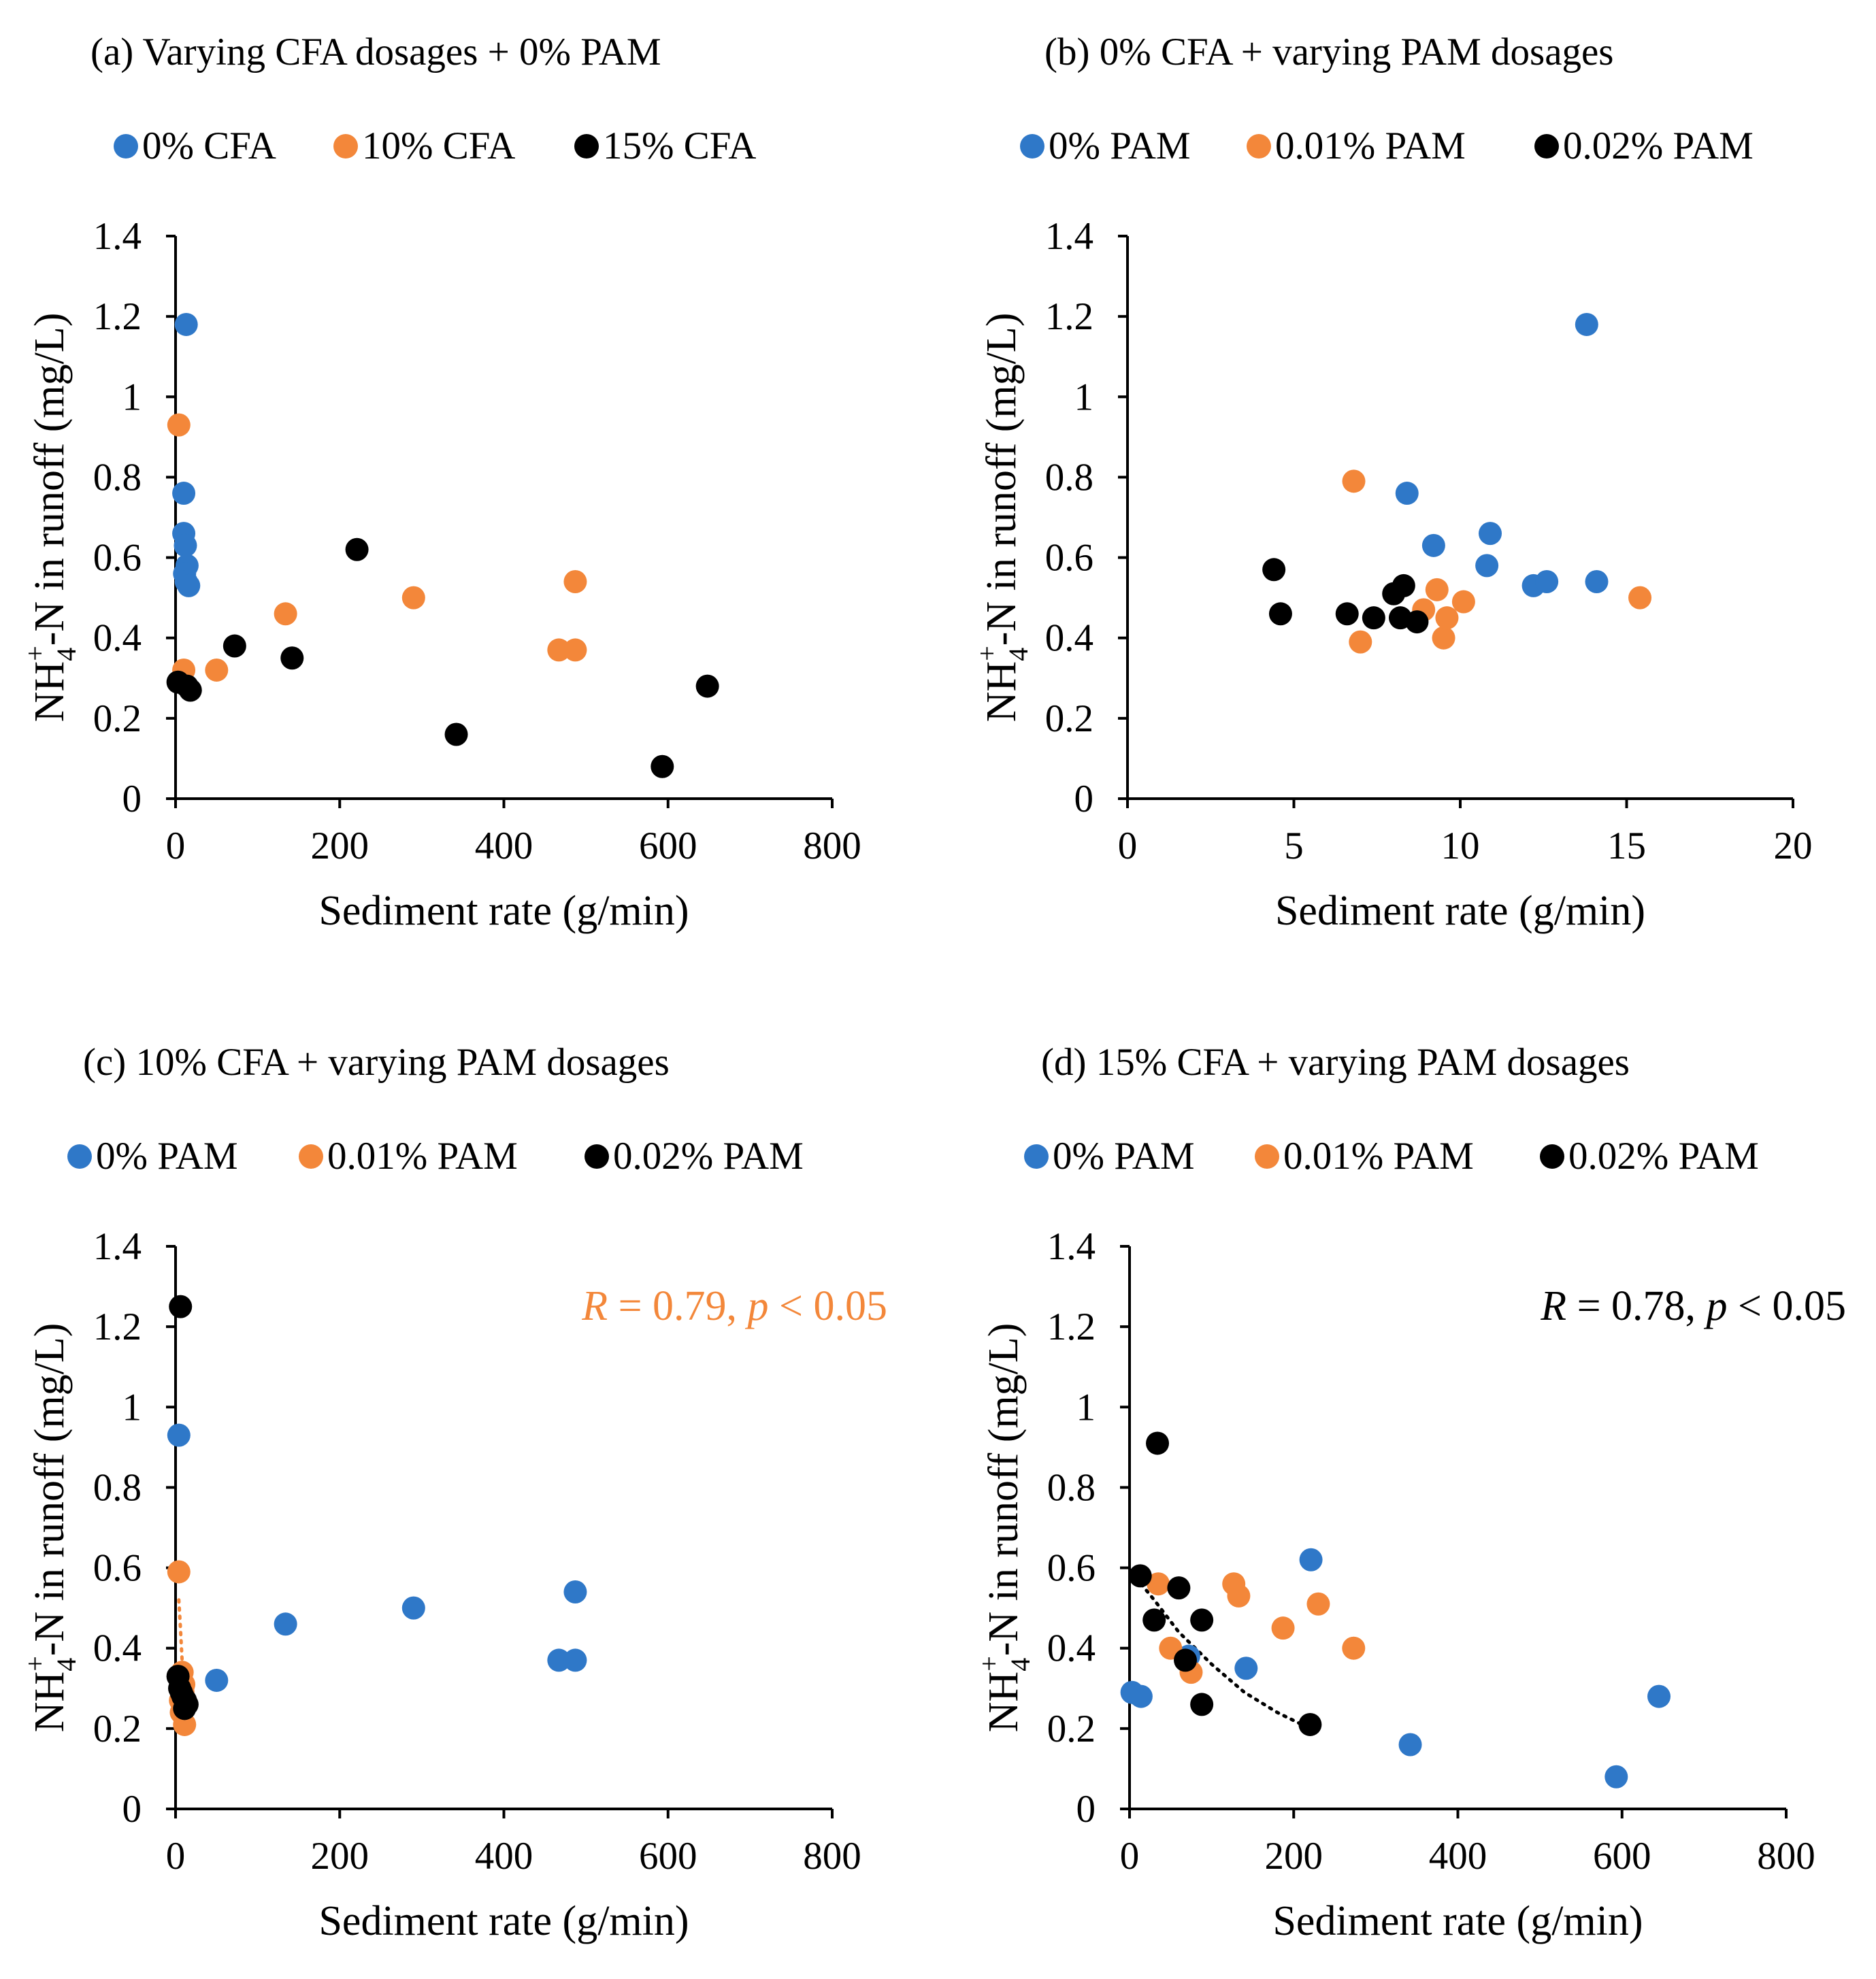 Image resolution: width=1876 pixels, height=1979 pixels. Describe the element at coordinates (1106, 145) in the screenshot. I see `legend-item: 0% PAM` at that location.